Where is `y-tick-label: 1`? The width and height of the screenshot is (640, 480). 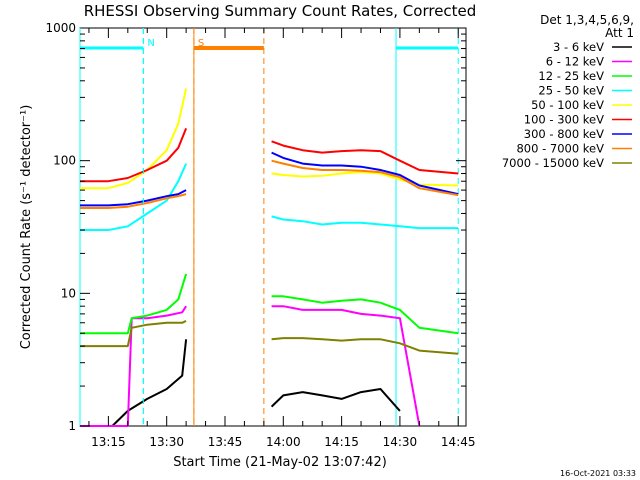
y-tick-label: 1 is located at coordinates (72, 426).